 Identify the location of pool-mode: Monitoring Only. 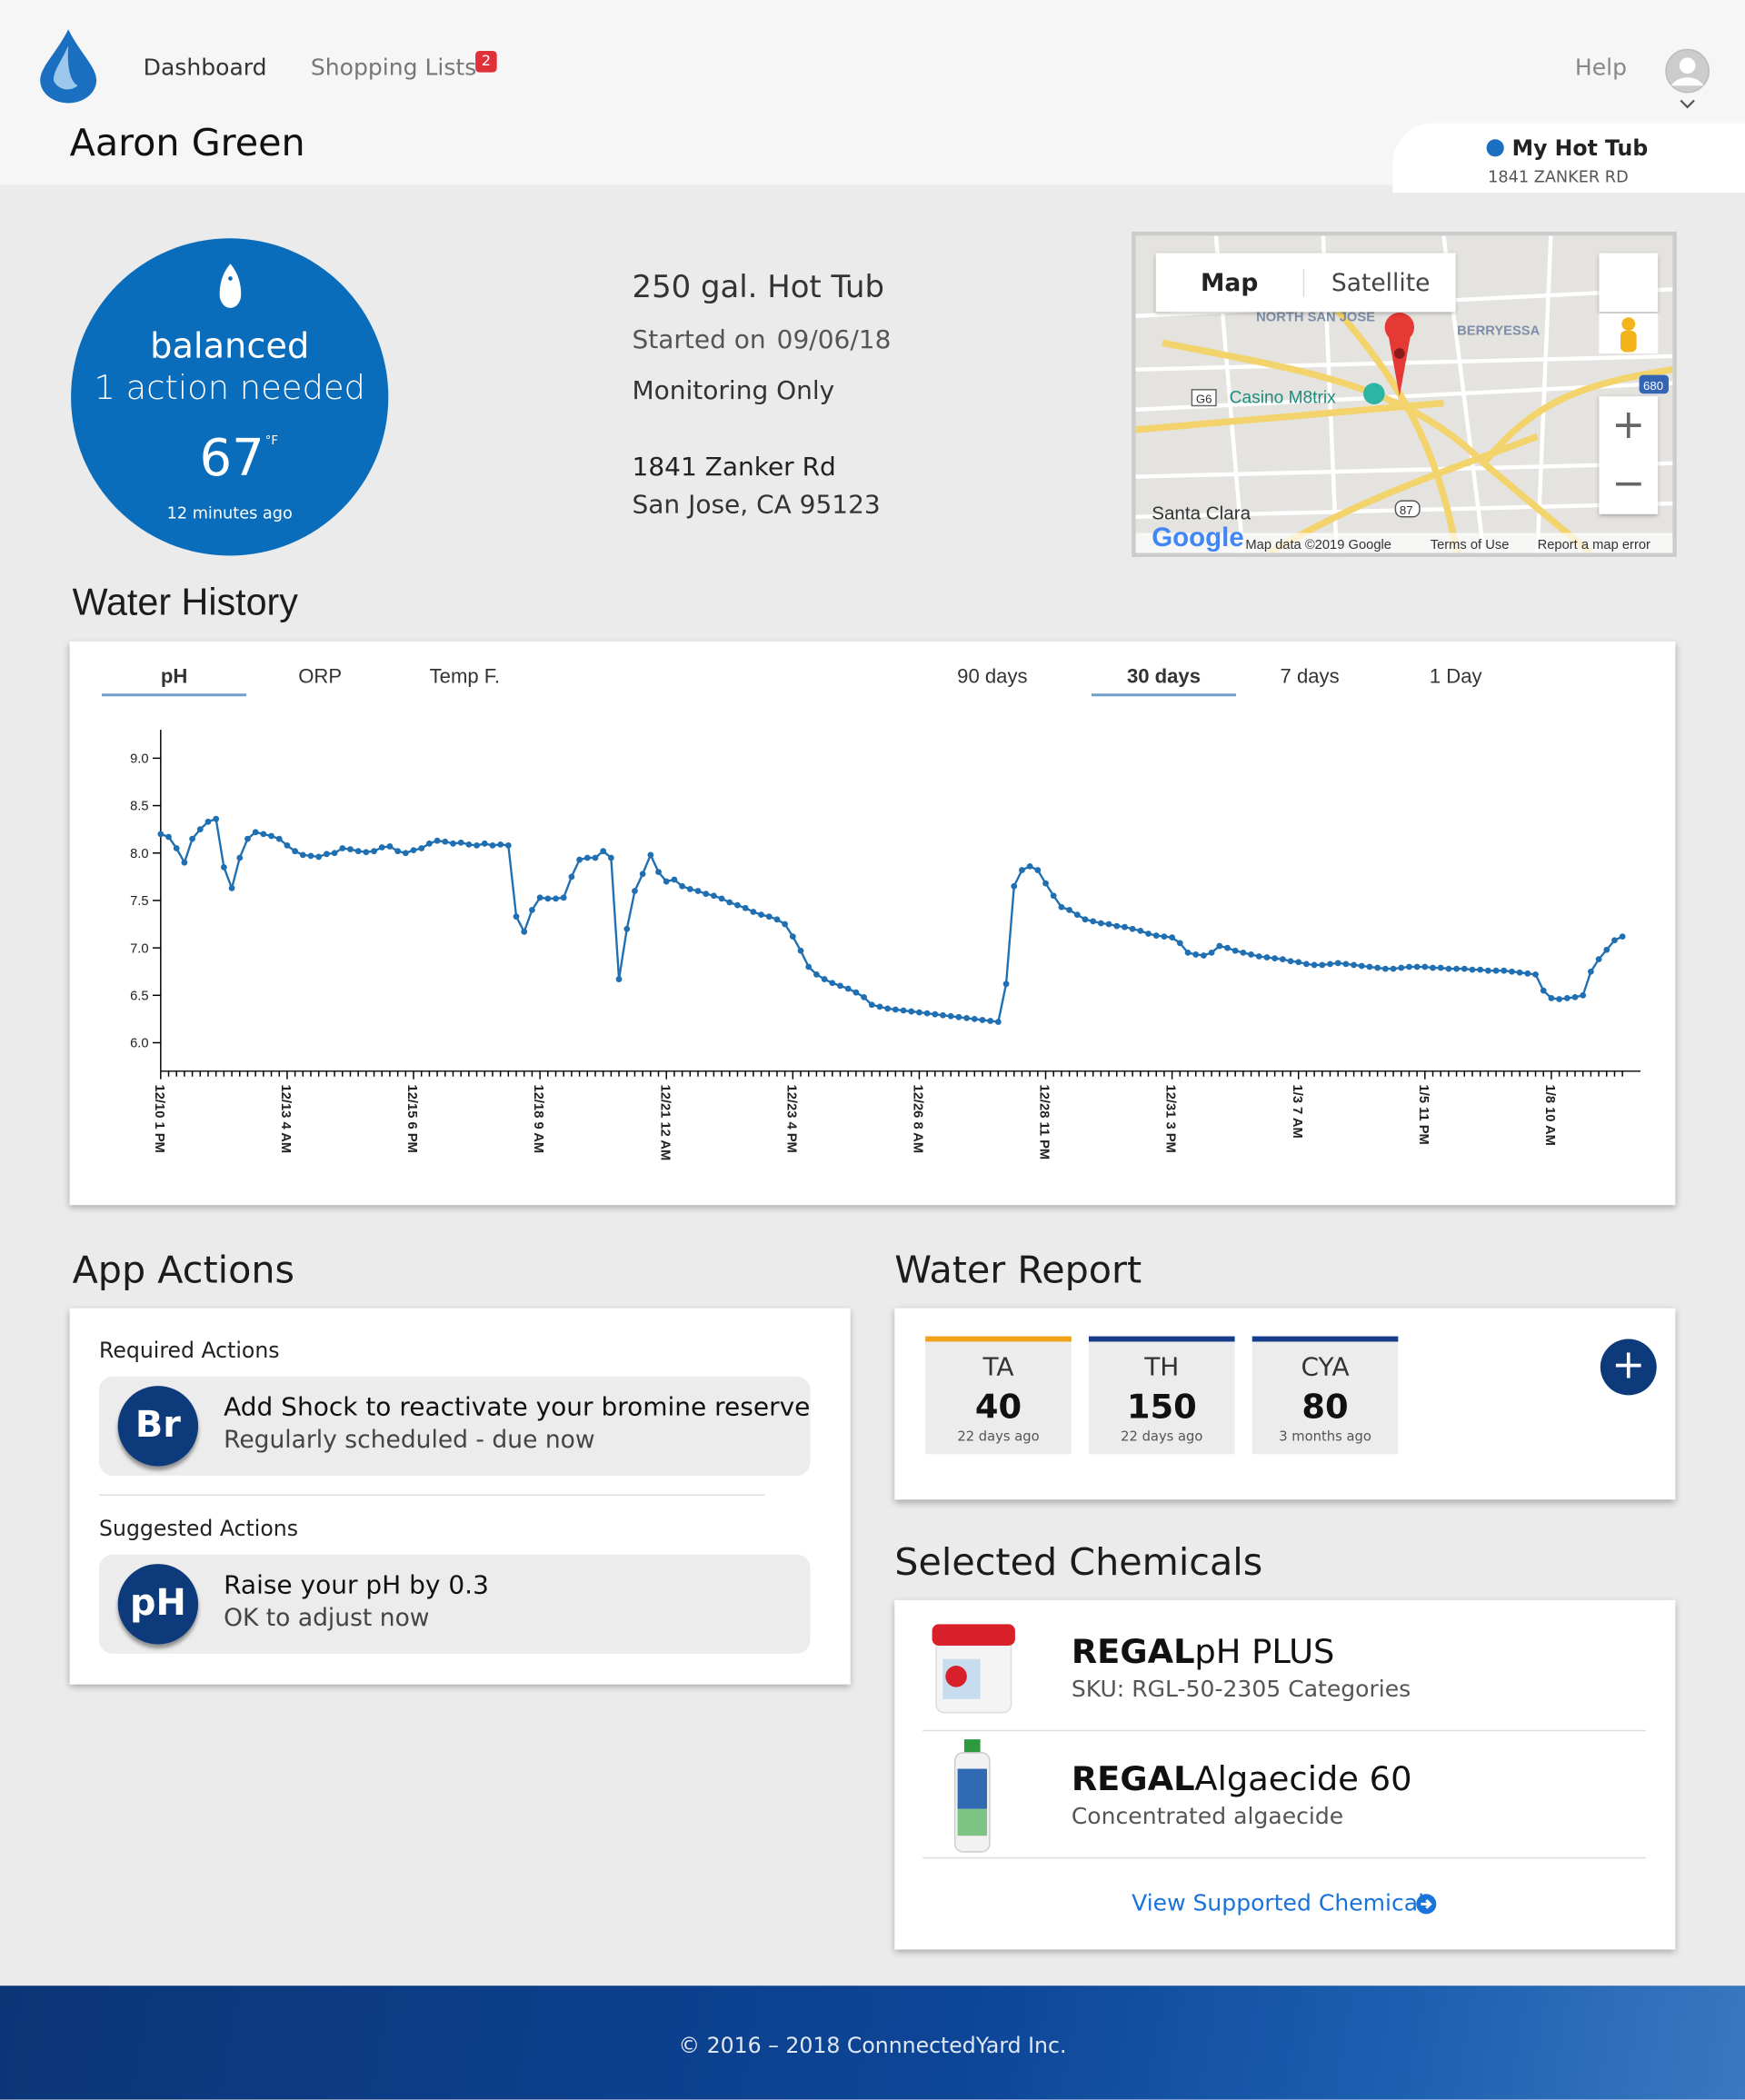
(733, 391).